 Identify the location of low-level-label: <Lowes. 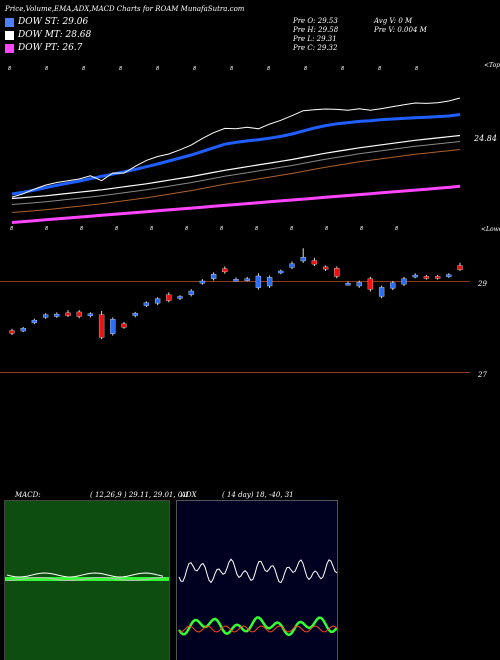
(490, 229).